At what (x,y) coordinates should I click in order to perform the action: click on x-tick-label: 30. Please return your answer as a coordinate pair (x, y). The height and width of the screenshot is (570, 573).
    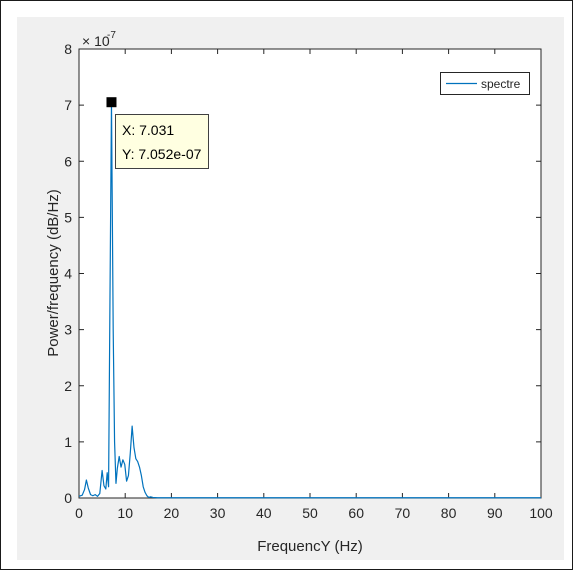
    Looking at the image, I should click on (218, 513).